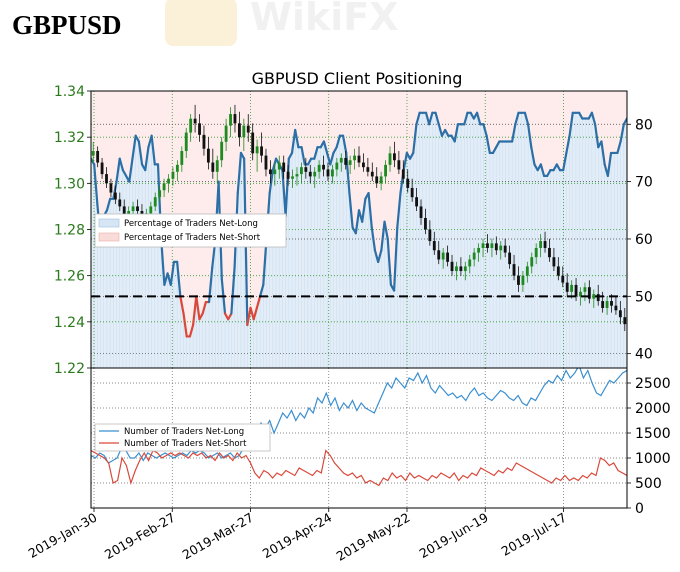 The width and height of the screenshot is (680, 572). What do you see at coordinates (454, 535) in the screenshot?
I see `date-tick-label: 2019-Jun-19` at bounding box center [454, 535].